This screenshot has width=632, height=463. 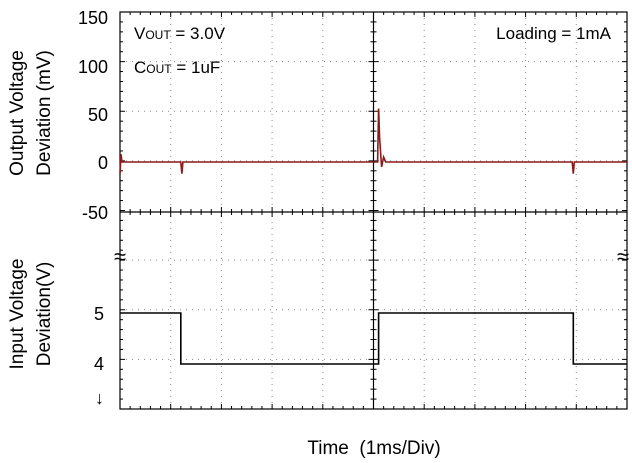 What do you see at coordinates (17, 113) in the screenshot?
I see `top-ylabel-line1: Output Voltage` at bounding box center [17, 113].